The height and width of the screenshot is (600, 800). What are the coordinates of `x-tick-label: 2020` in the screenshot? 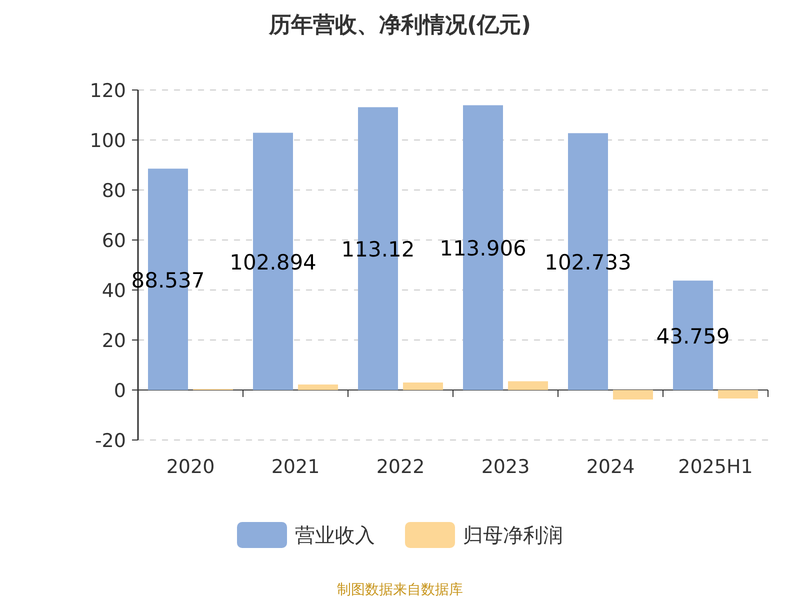 It's located at (190, 467).